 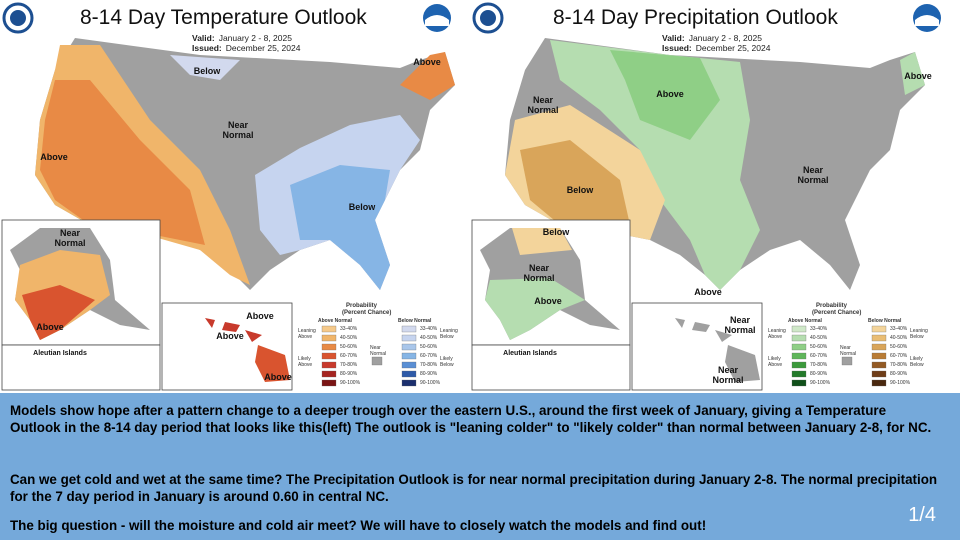 What do you see at coordinates (695, 17) in the screenshot?
I see `map-title: 8-14 Day Precipitation Outlook` at bounding box center [695, 17].